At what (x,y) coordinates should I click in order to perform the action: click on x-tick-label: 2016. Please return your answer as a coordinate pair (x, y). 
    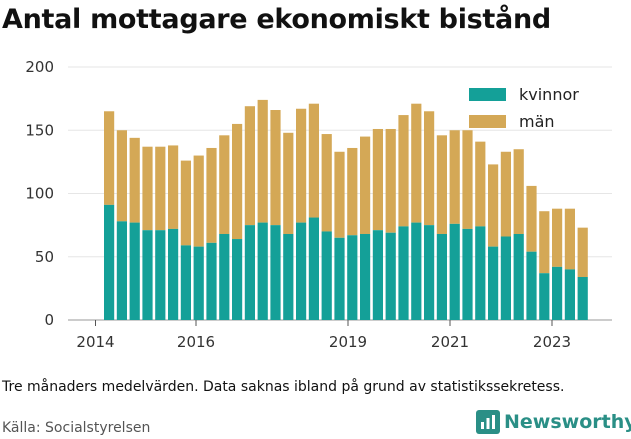
    Looking at the image, I should click on (196, 341).